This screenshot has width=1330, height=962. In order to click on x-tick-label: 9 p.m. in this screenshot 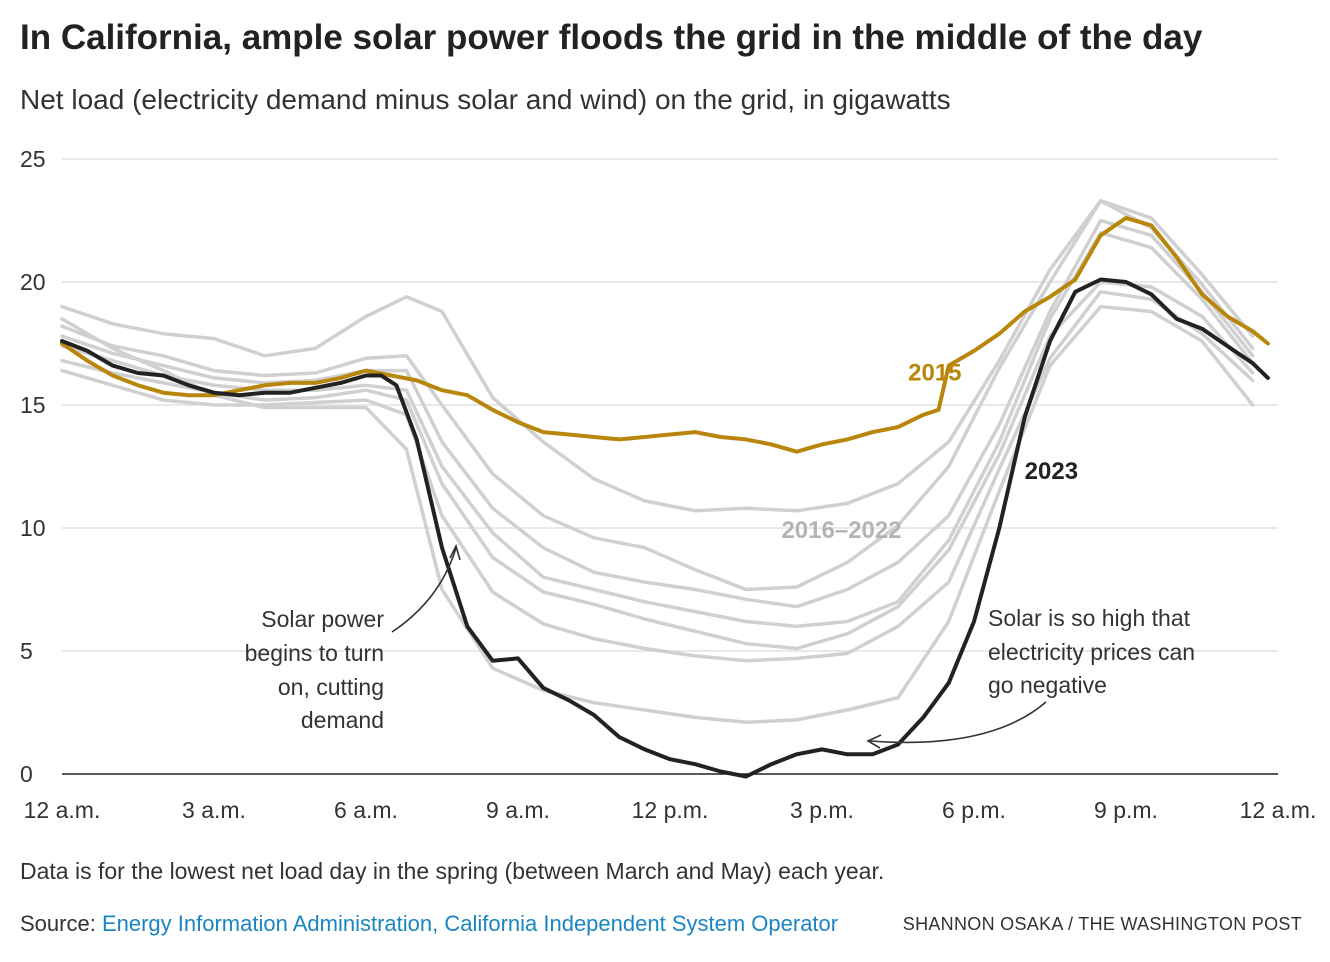, I will do `click(1126, 810)`.